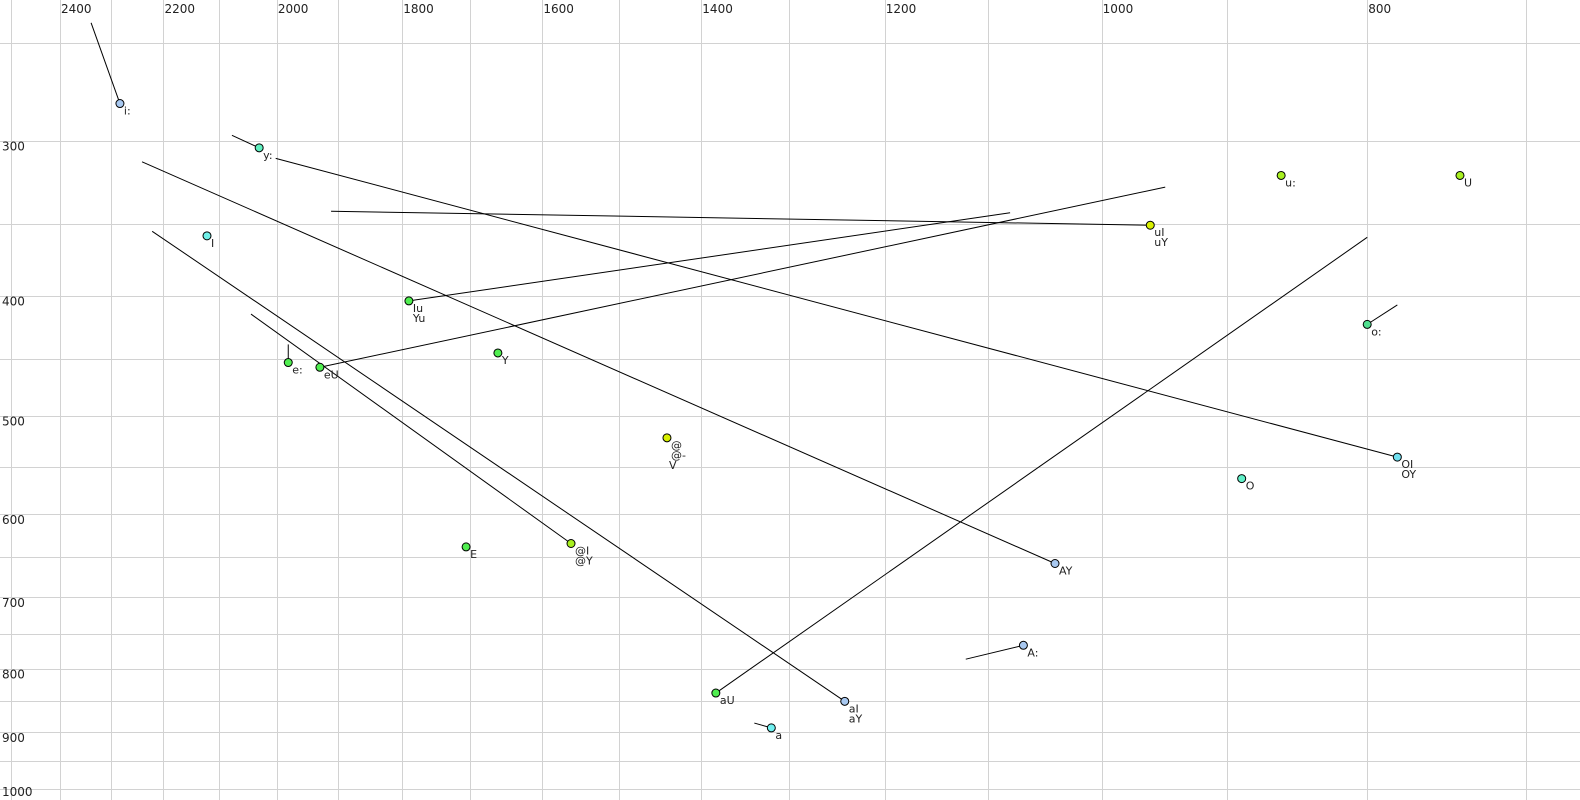 The image size is (1580, 800). Describe the element at coordinates (418, 308) in the screenshot. I see `point-label: Iu` at that location.